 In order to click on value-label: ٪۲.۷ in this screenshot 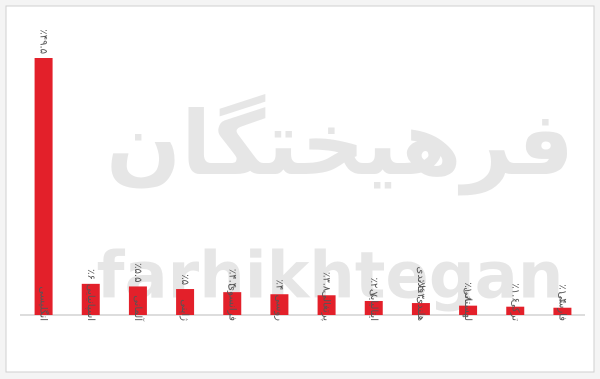, I will do `click(373, 288)`.